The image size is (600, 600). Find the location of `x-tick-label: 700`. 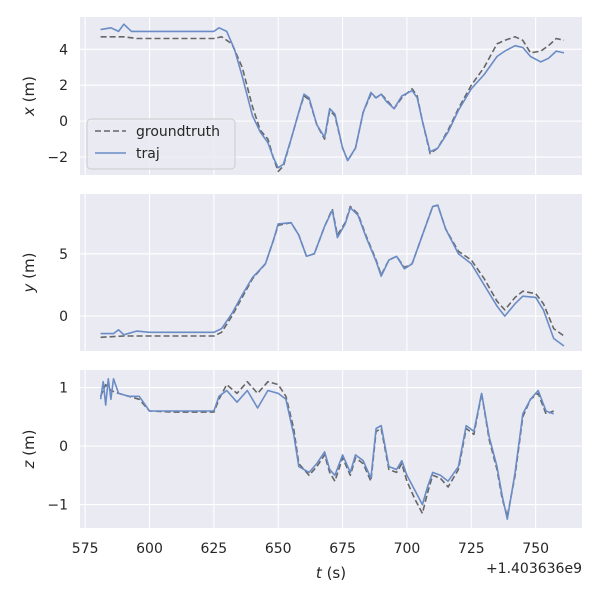

x-tick-label: 700 is located at coordinates (407, 549).